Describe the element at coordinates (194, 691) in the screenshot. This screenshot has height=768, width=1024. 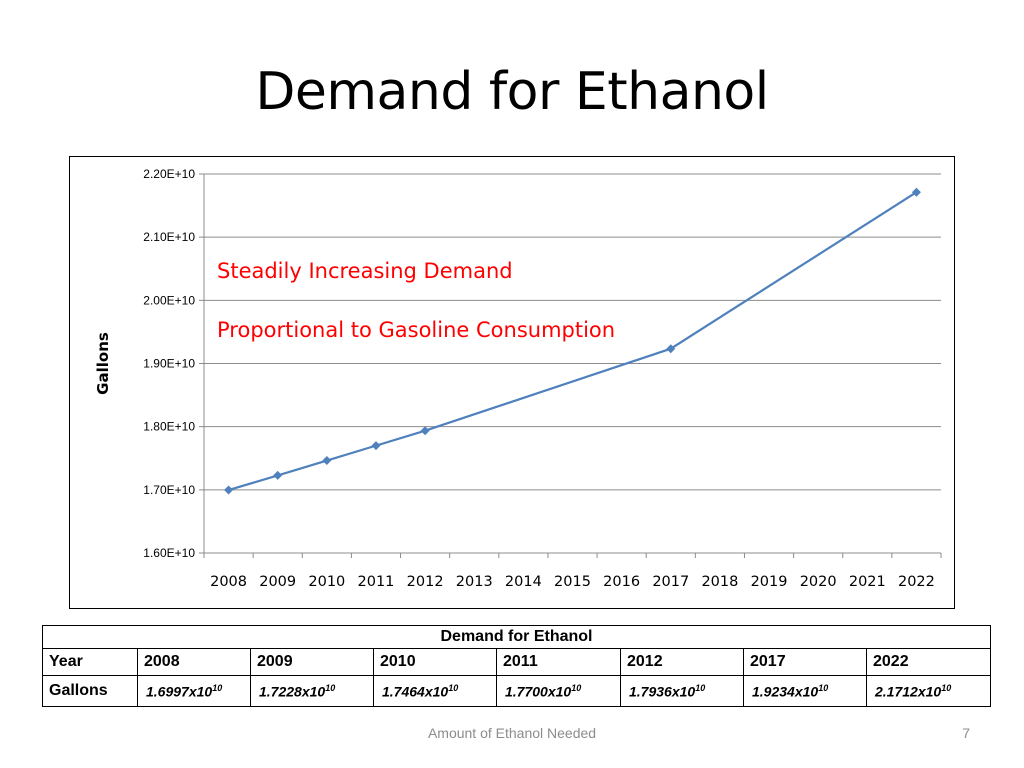
I see `table-cell-gallons: 1.6997x10¹⁰` at that location.